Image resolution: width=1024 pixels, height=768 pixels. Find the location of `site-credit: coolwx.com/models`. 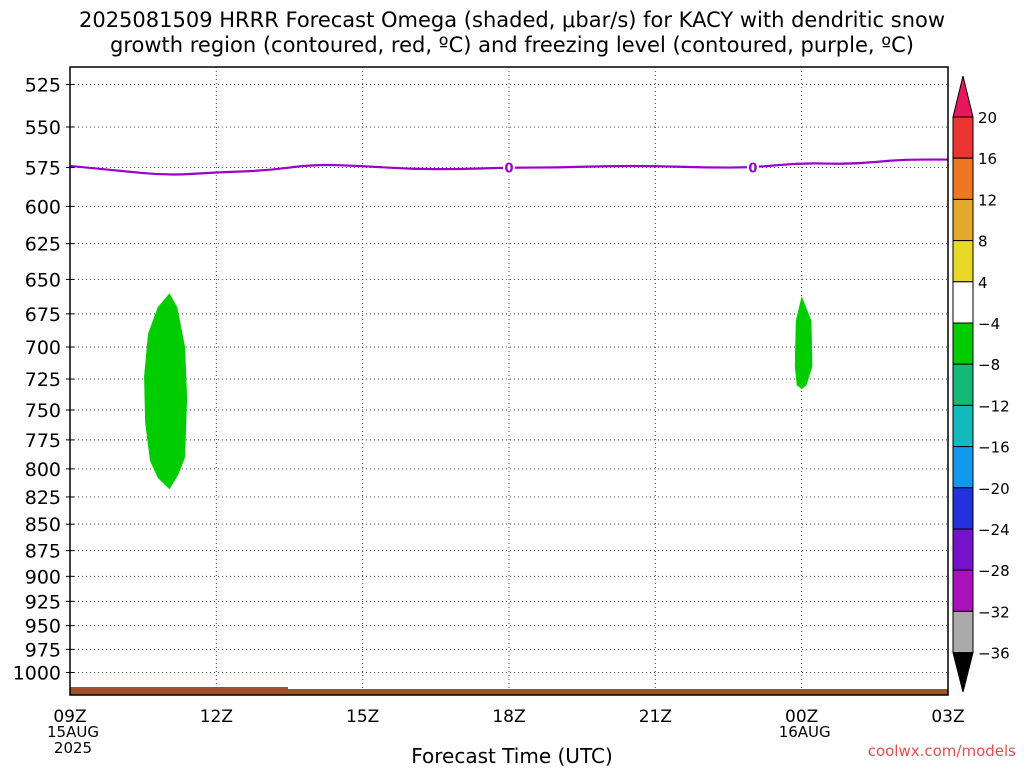

site-credit: coolwx.com/models is located at coordinates (941, 751).